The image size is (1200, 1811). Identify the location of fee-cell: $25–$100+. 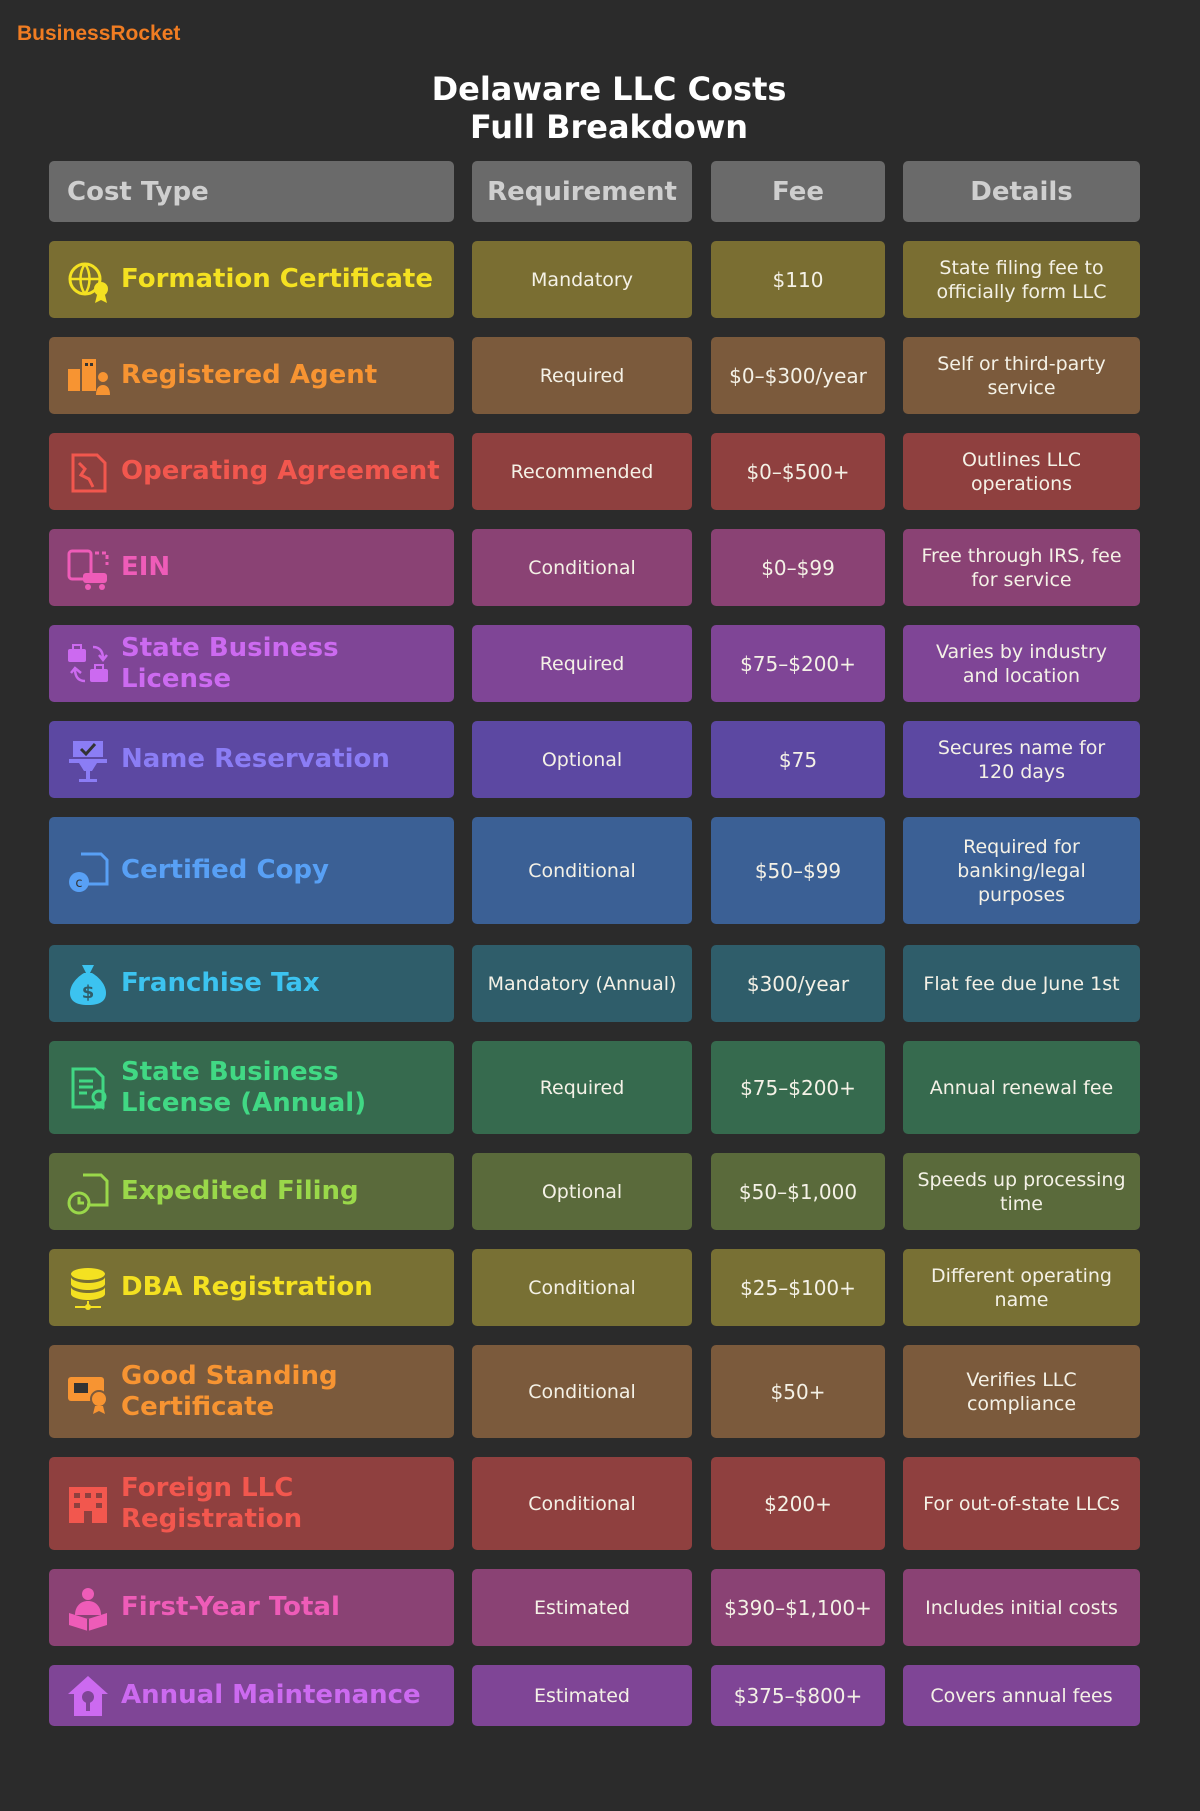
(798, 1287).